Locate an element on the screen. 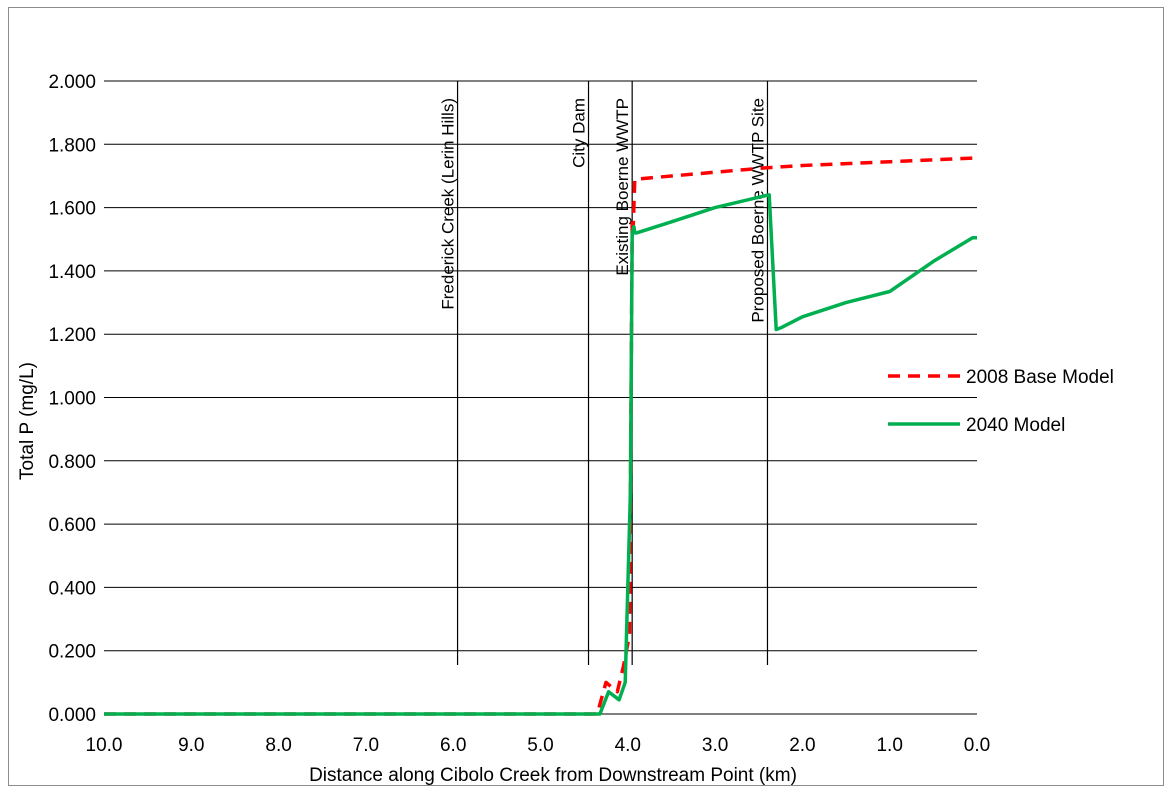 The height and width of the screenshot is (793, 1174). y-tick-label: 1.000 is located at coordinates (72, 399).